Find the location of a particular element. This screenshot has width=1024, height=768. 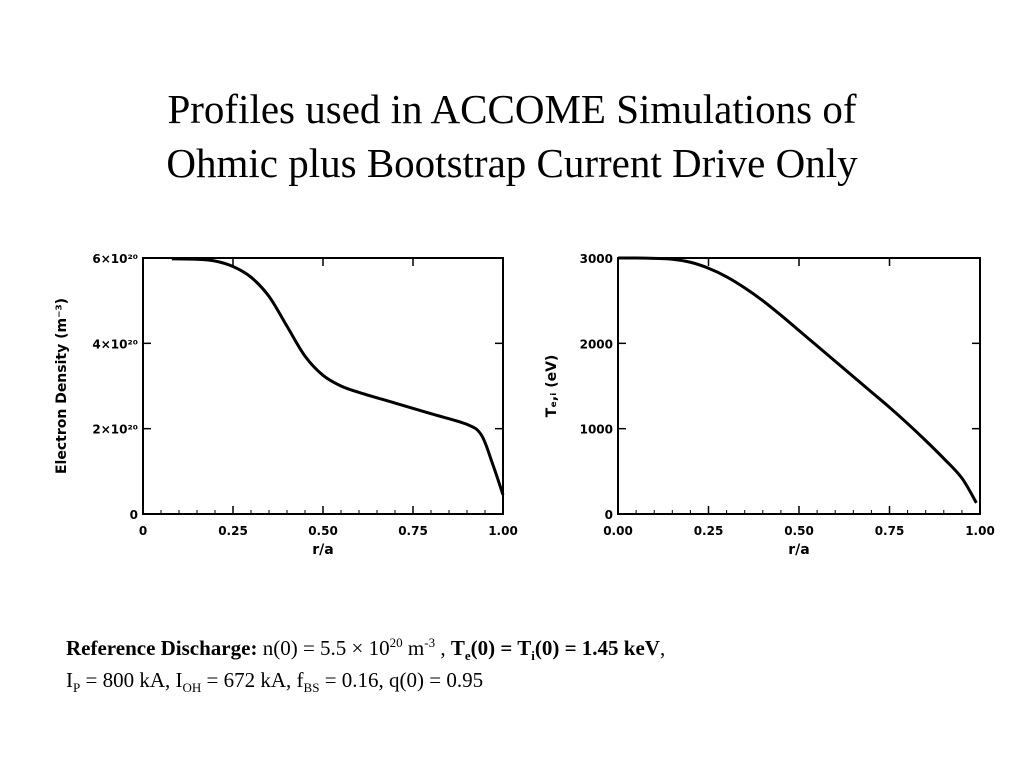

density-exponent: 20 is located at coordinates (396, 642).